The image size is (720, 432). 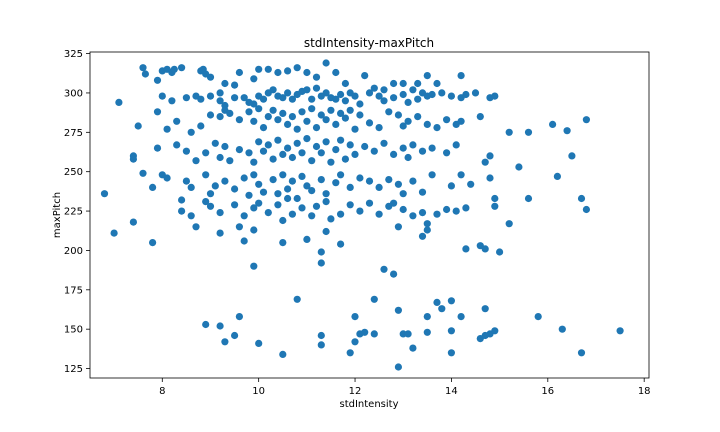 I want to click on chart-title: stdIntensity-maxPitch, so click(x=369, y=43).